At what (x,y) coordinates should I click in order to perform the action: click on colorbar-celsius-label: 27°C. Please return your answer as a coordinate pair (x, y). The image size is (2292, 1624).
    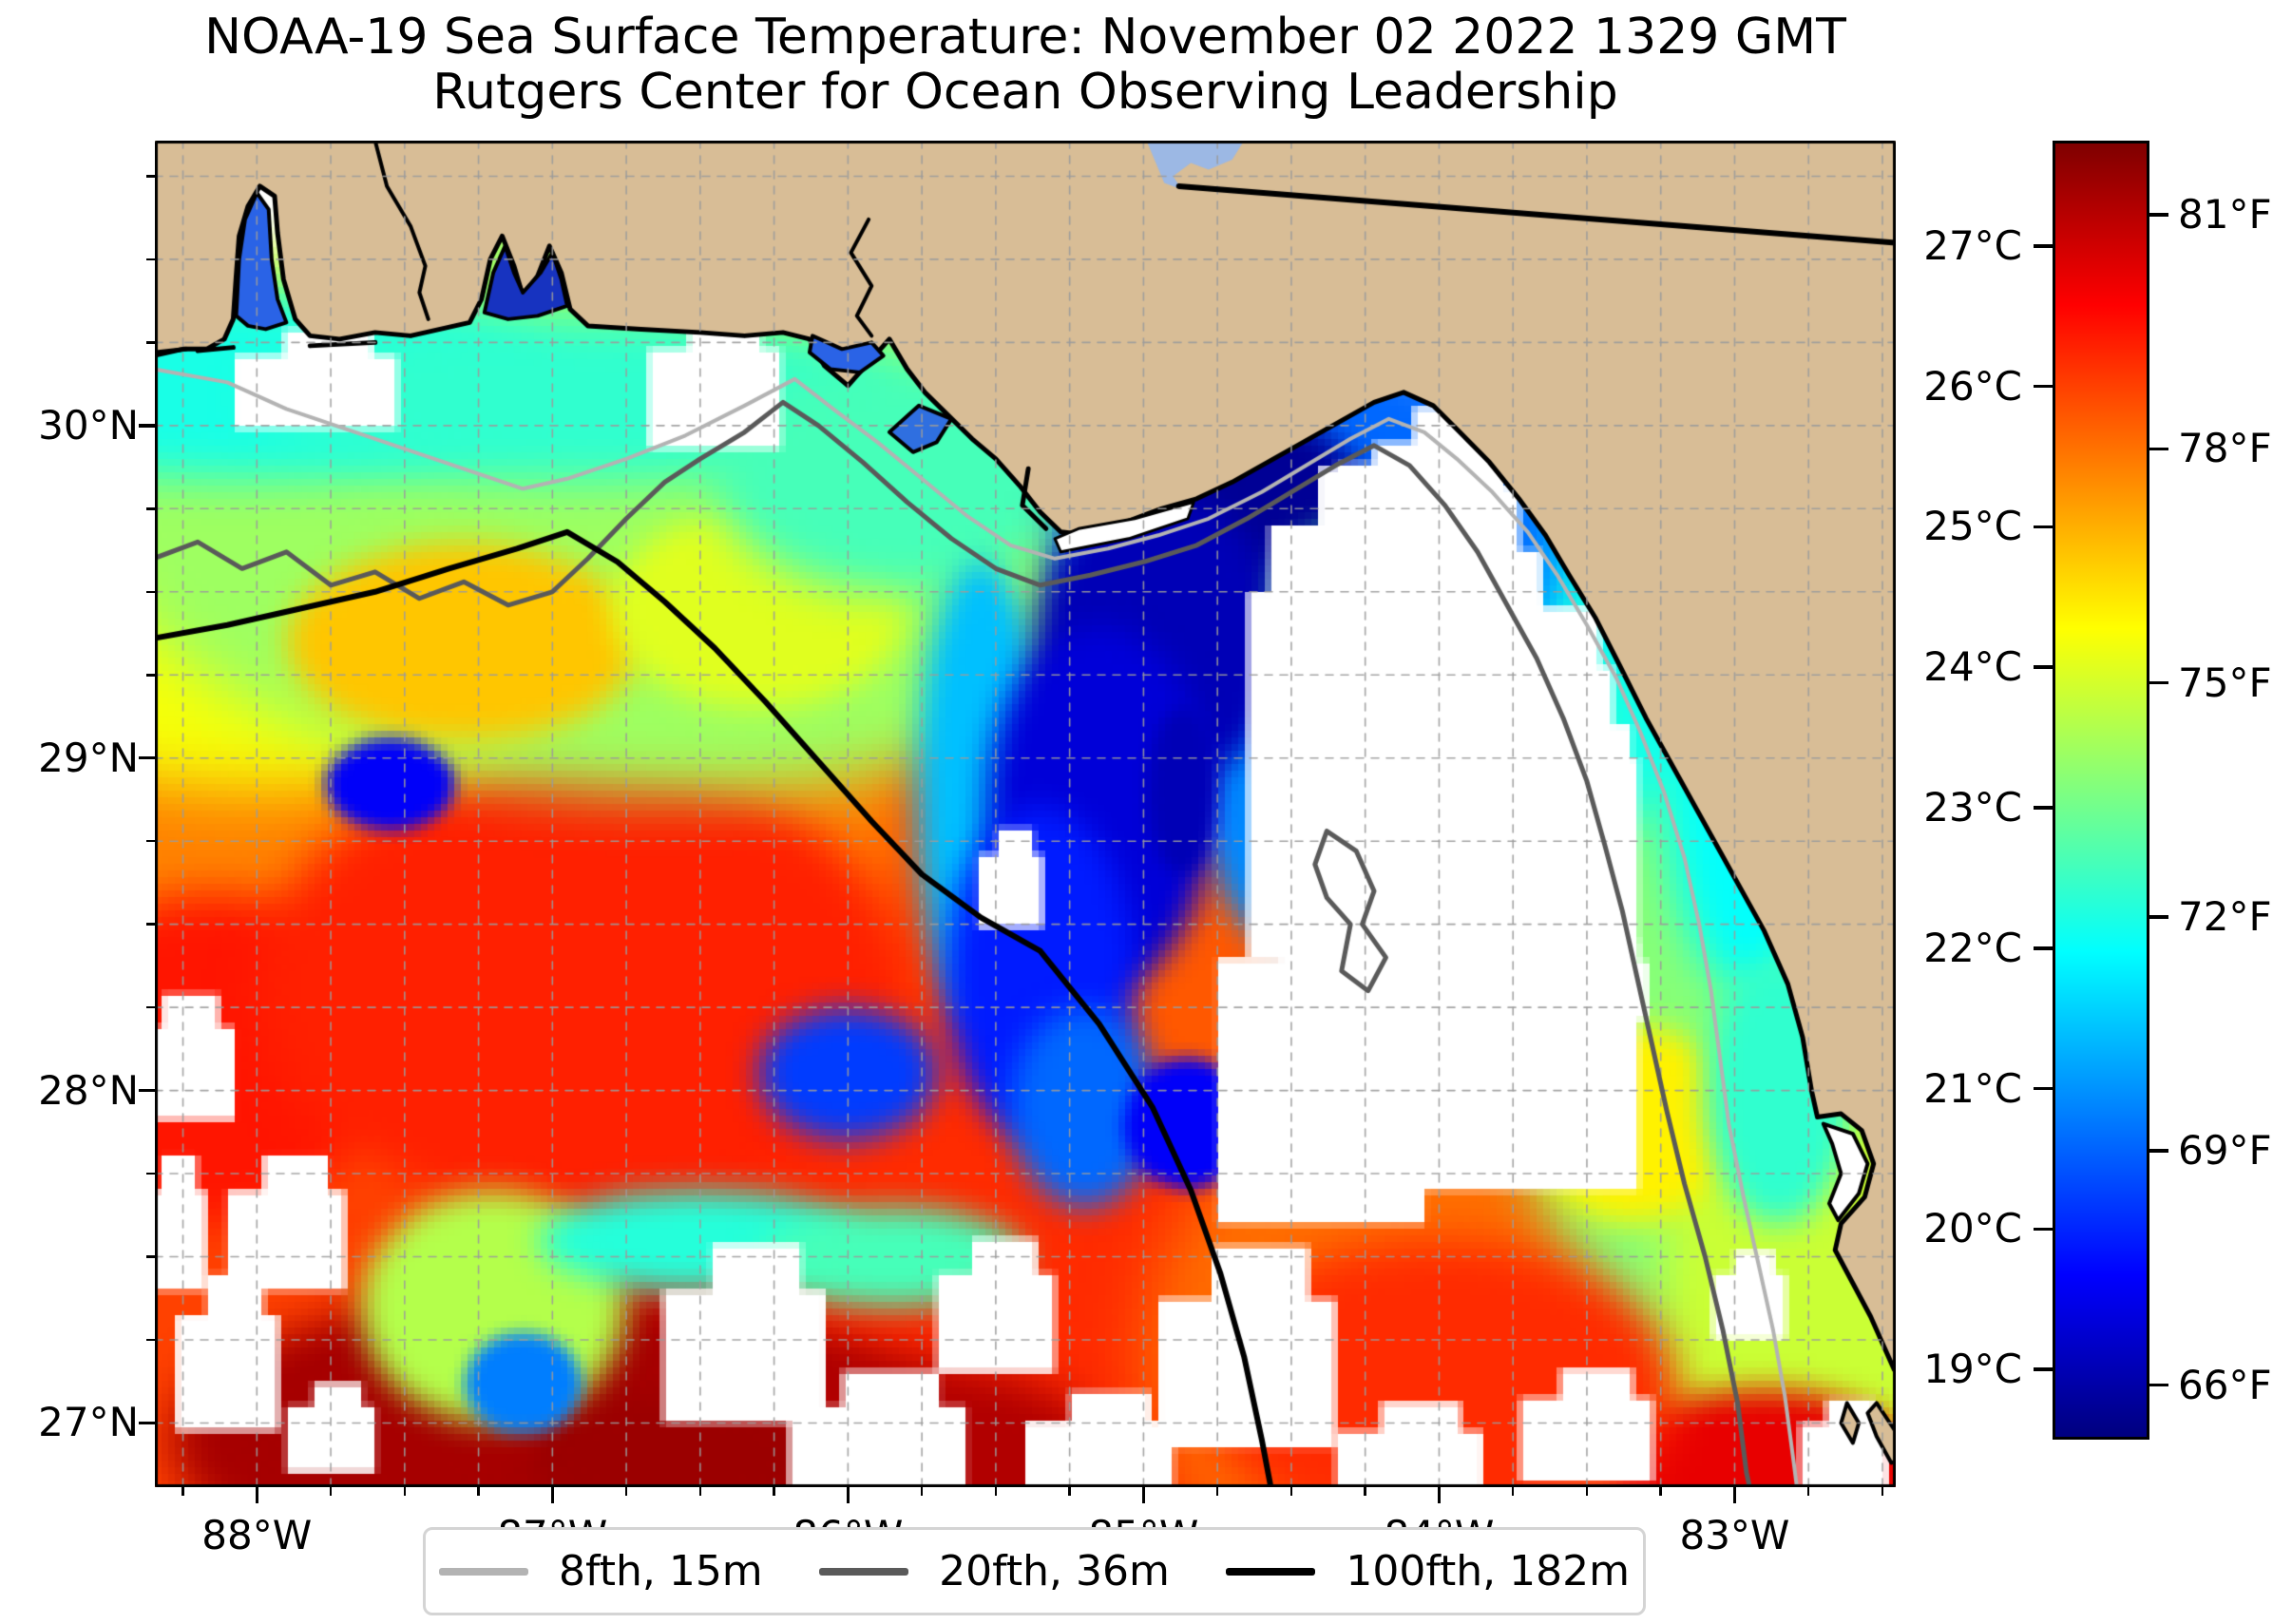
    Looking at the image, I should click on (1972, 245).